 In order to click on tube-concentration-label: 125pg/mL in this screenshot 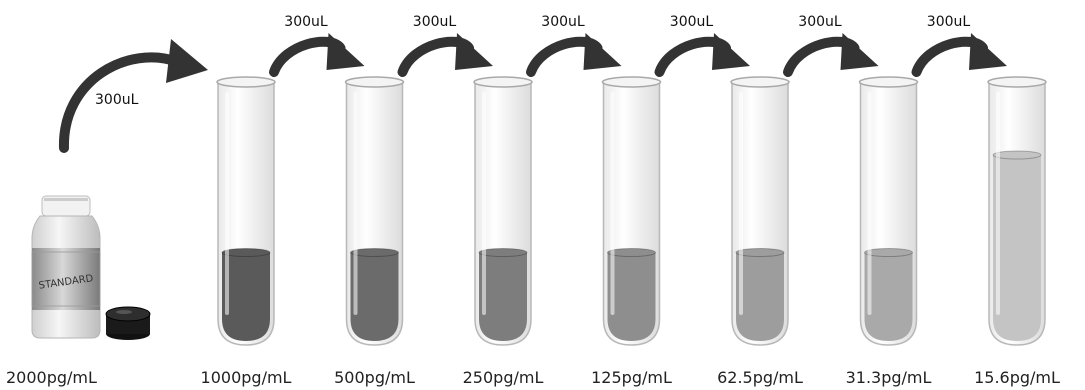, I will do `click(631, 377)`.